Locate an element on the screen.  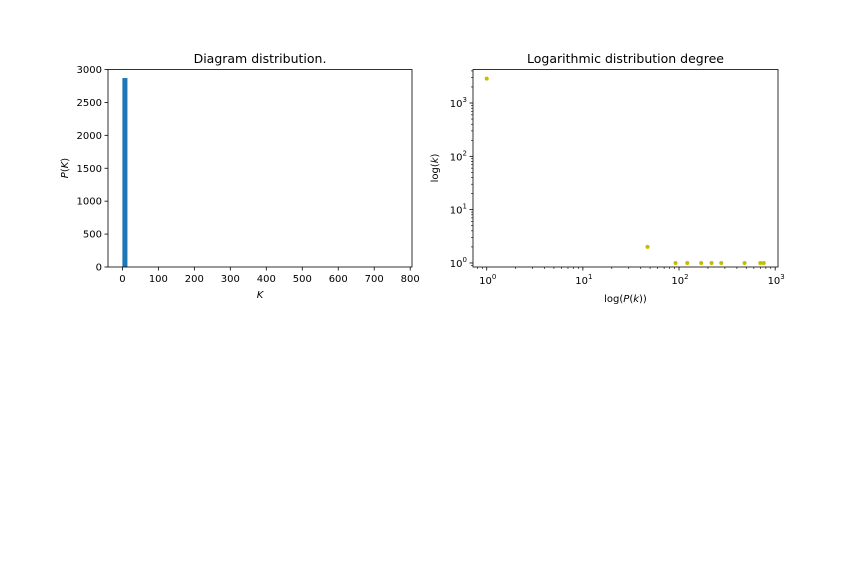
svg-text: P(K) is located at coordinates (65, 168).